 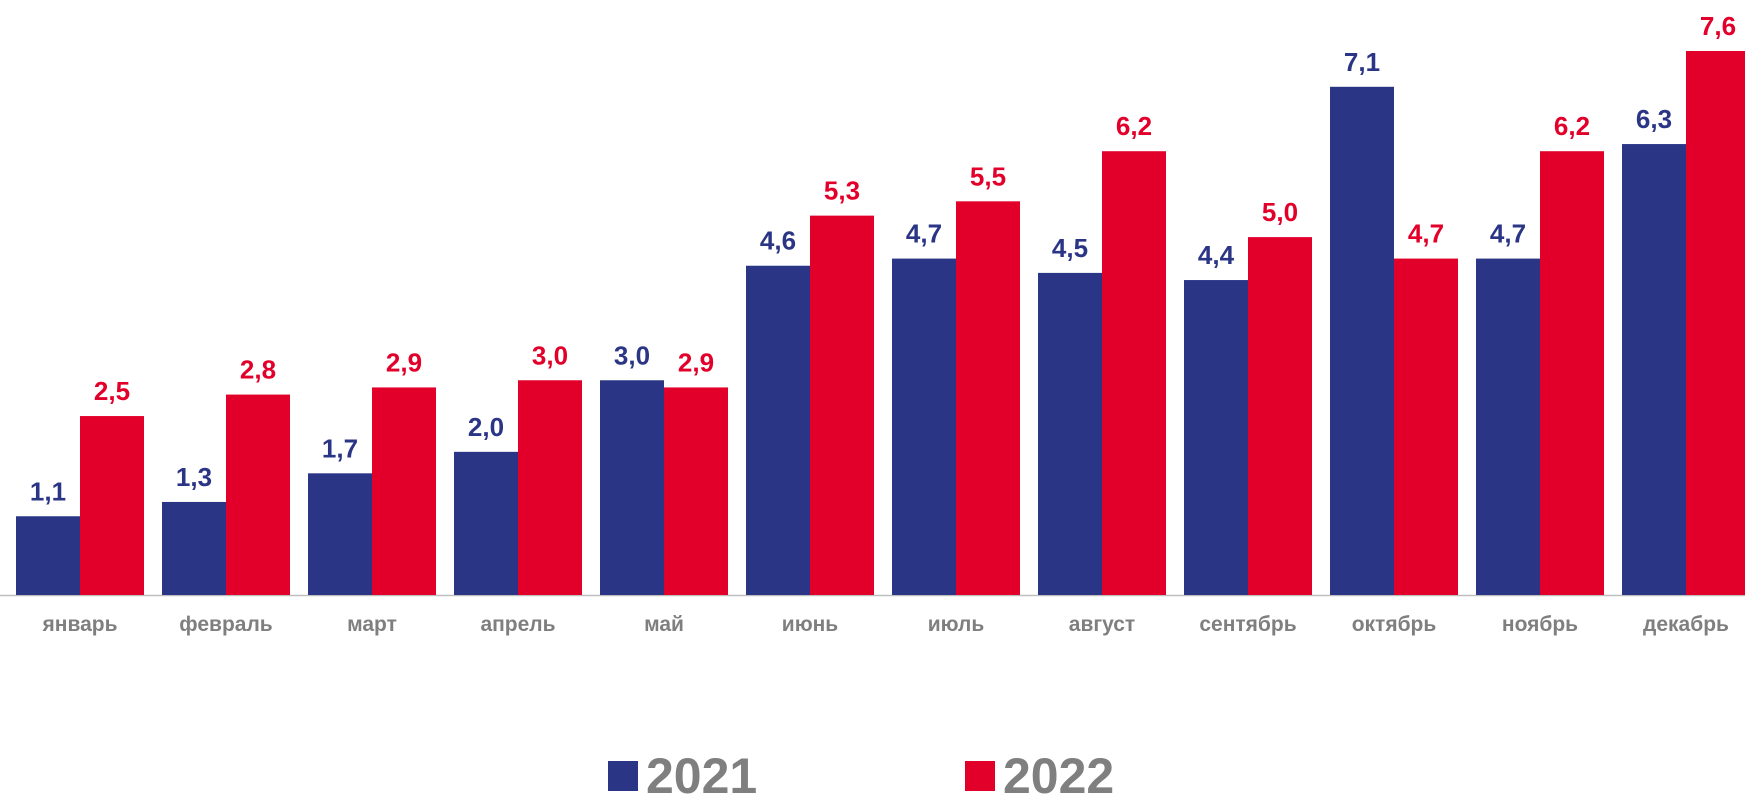 I want to click on category-label-11: декабрь, so click(x=1686, y=624).